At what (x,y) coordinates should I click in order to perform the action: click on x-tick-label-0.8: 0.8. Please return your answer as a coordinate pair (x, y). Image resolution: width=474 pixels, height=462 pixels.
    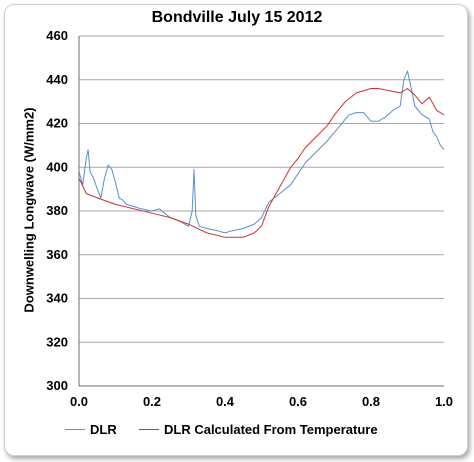
    Looking at the image, I should click on (371, 401).